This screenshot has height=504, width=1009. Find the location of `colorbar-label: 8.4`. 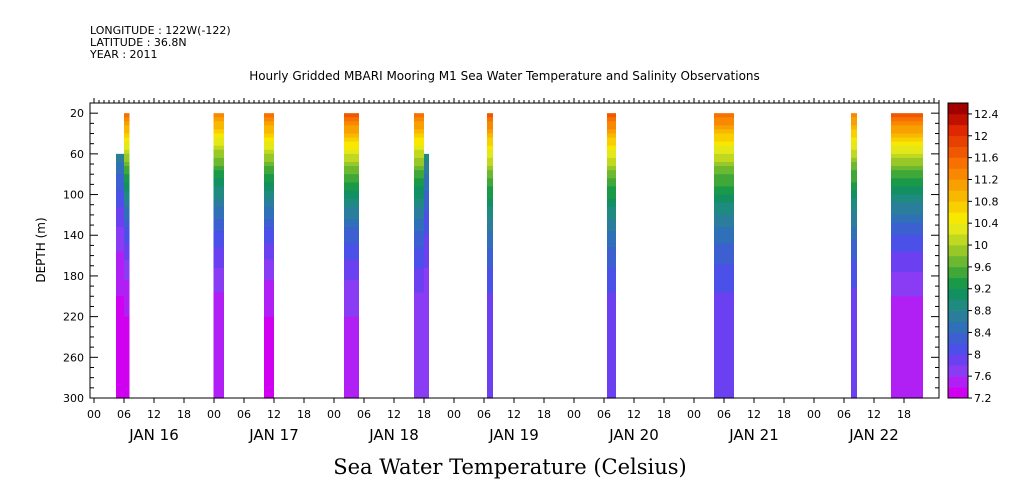

colorbar-label: 8.4 is located at coordinates (983, 332).